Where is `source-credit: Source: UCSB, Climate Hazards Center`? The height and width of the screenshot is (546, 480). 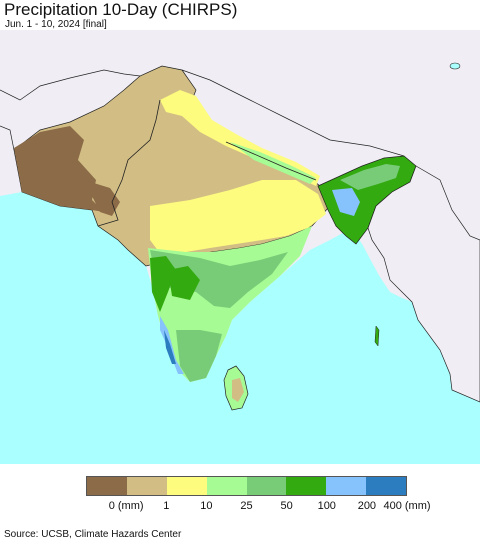 source-credit: Source: UCSB, Climate Hazards Center is located at coordinates (93, 534).